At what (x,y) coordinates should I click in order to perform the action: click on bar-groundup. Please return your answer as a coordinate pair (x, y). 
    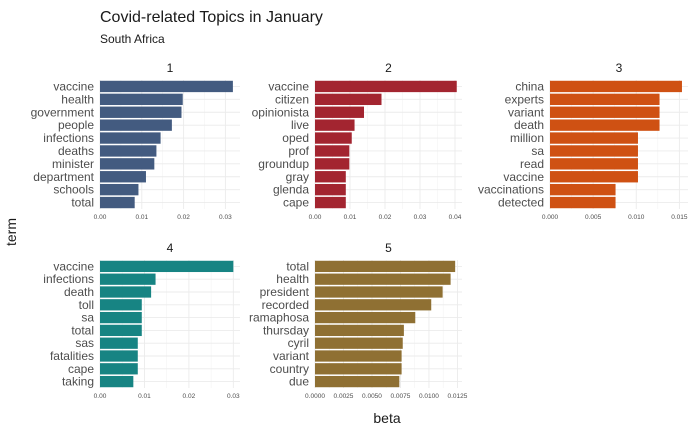
    Looking at the image, I should click on (332, 164).